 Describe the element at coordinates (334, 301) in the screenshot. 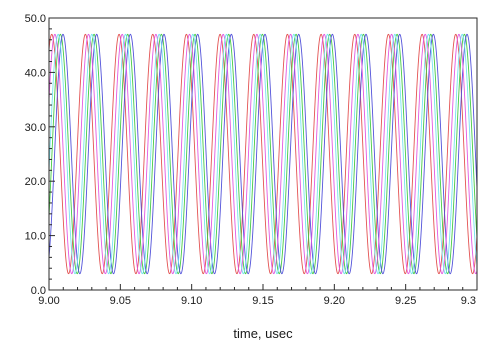

I see `x-tick-label: 9.20` at that location.